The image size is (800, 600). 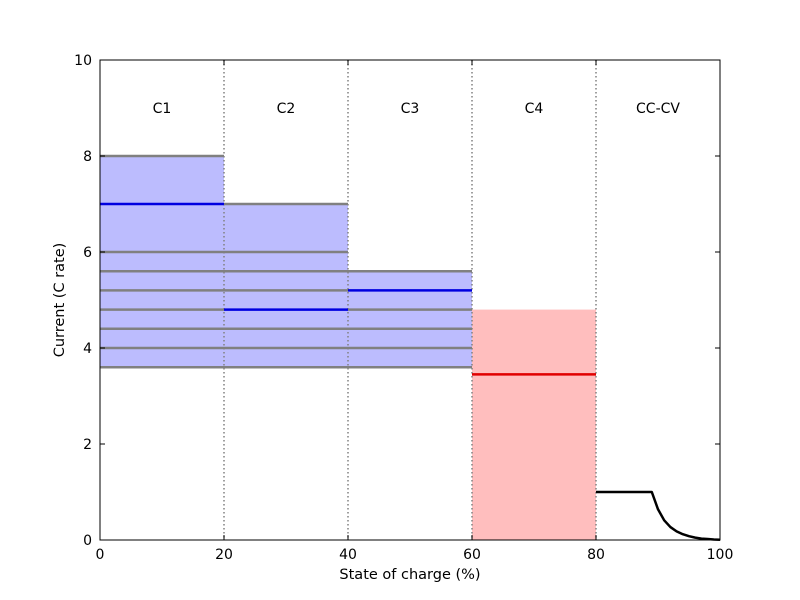 I want to click on x-tick-label: 80, so click(x=596, y=555).